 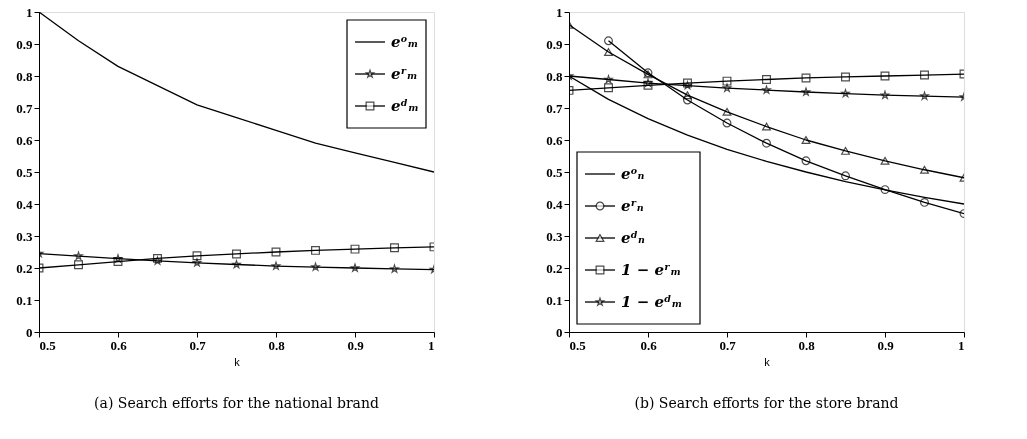 I want to click on legend-label: eᵒₘ, so click(x=405, y=42).